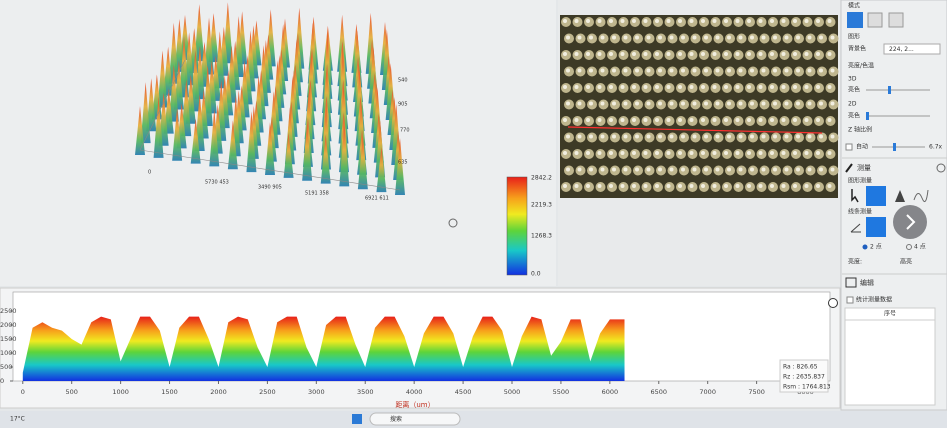 The width and height of the screenshot is (947, 428). I want to click on search-box, so click(415, 419).